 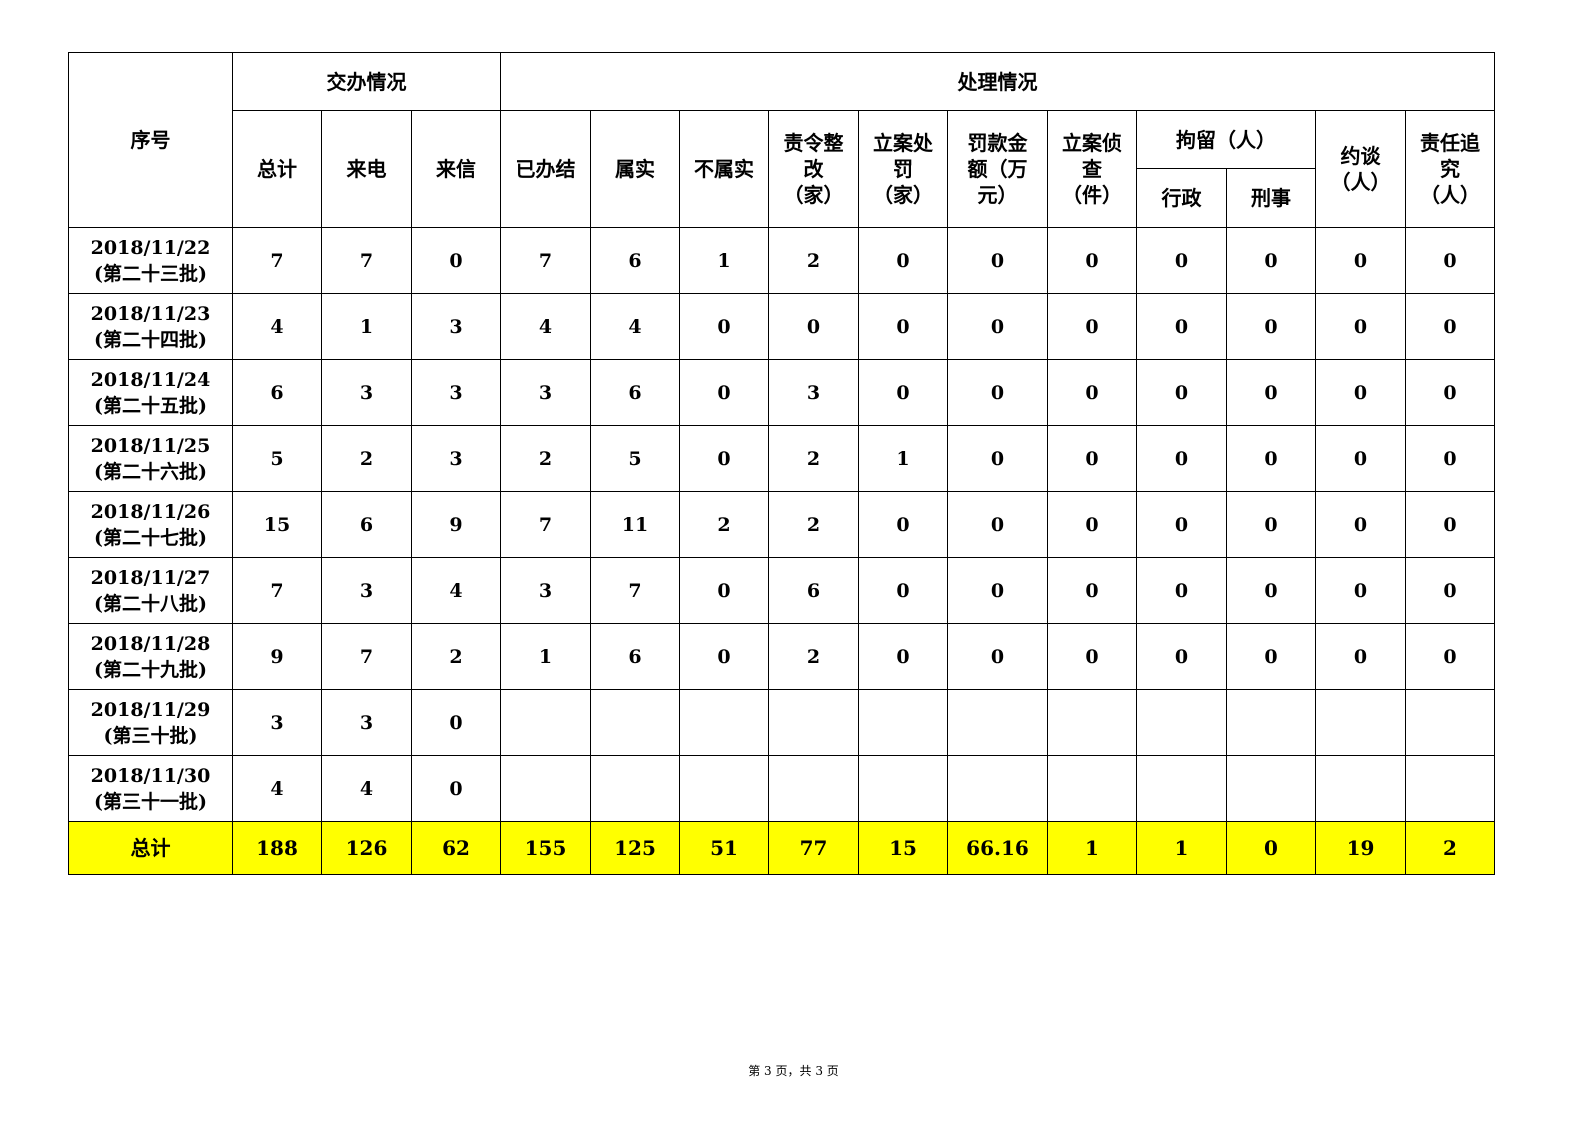 What do you see at coordinates (1360, 169) in the screenshot?
I see `col-interview: 约谈（人）` at bounding box center [1360, 169].